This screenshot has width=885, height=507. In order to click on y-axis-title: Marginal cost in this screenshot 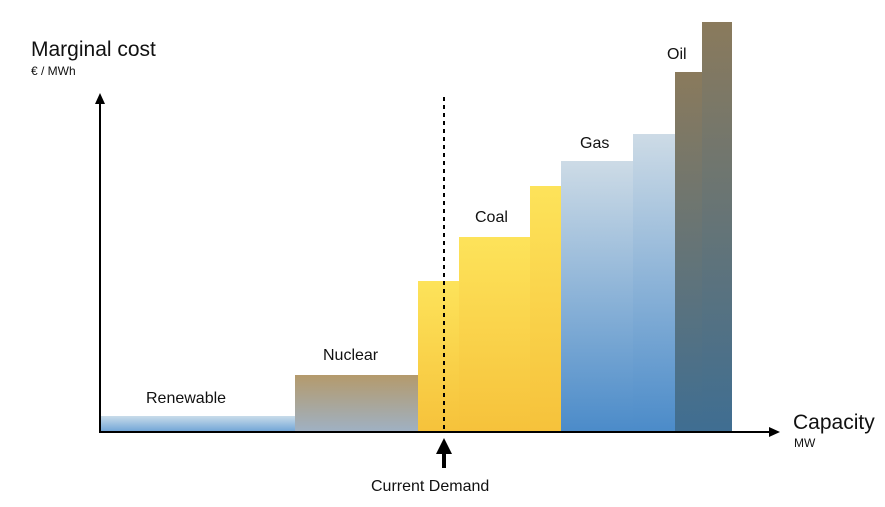, I will do `click(93, 49)`.